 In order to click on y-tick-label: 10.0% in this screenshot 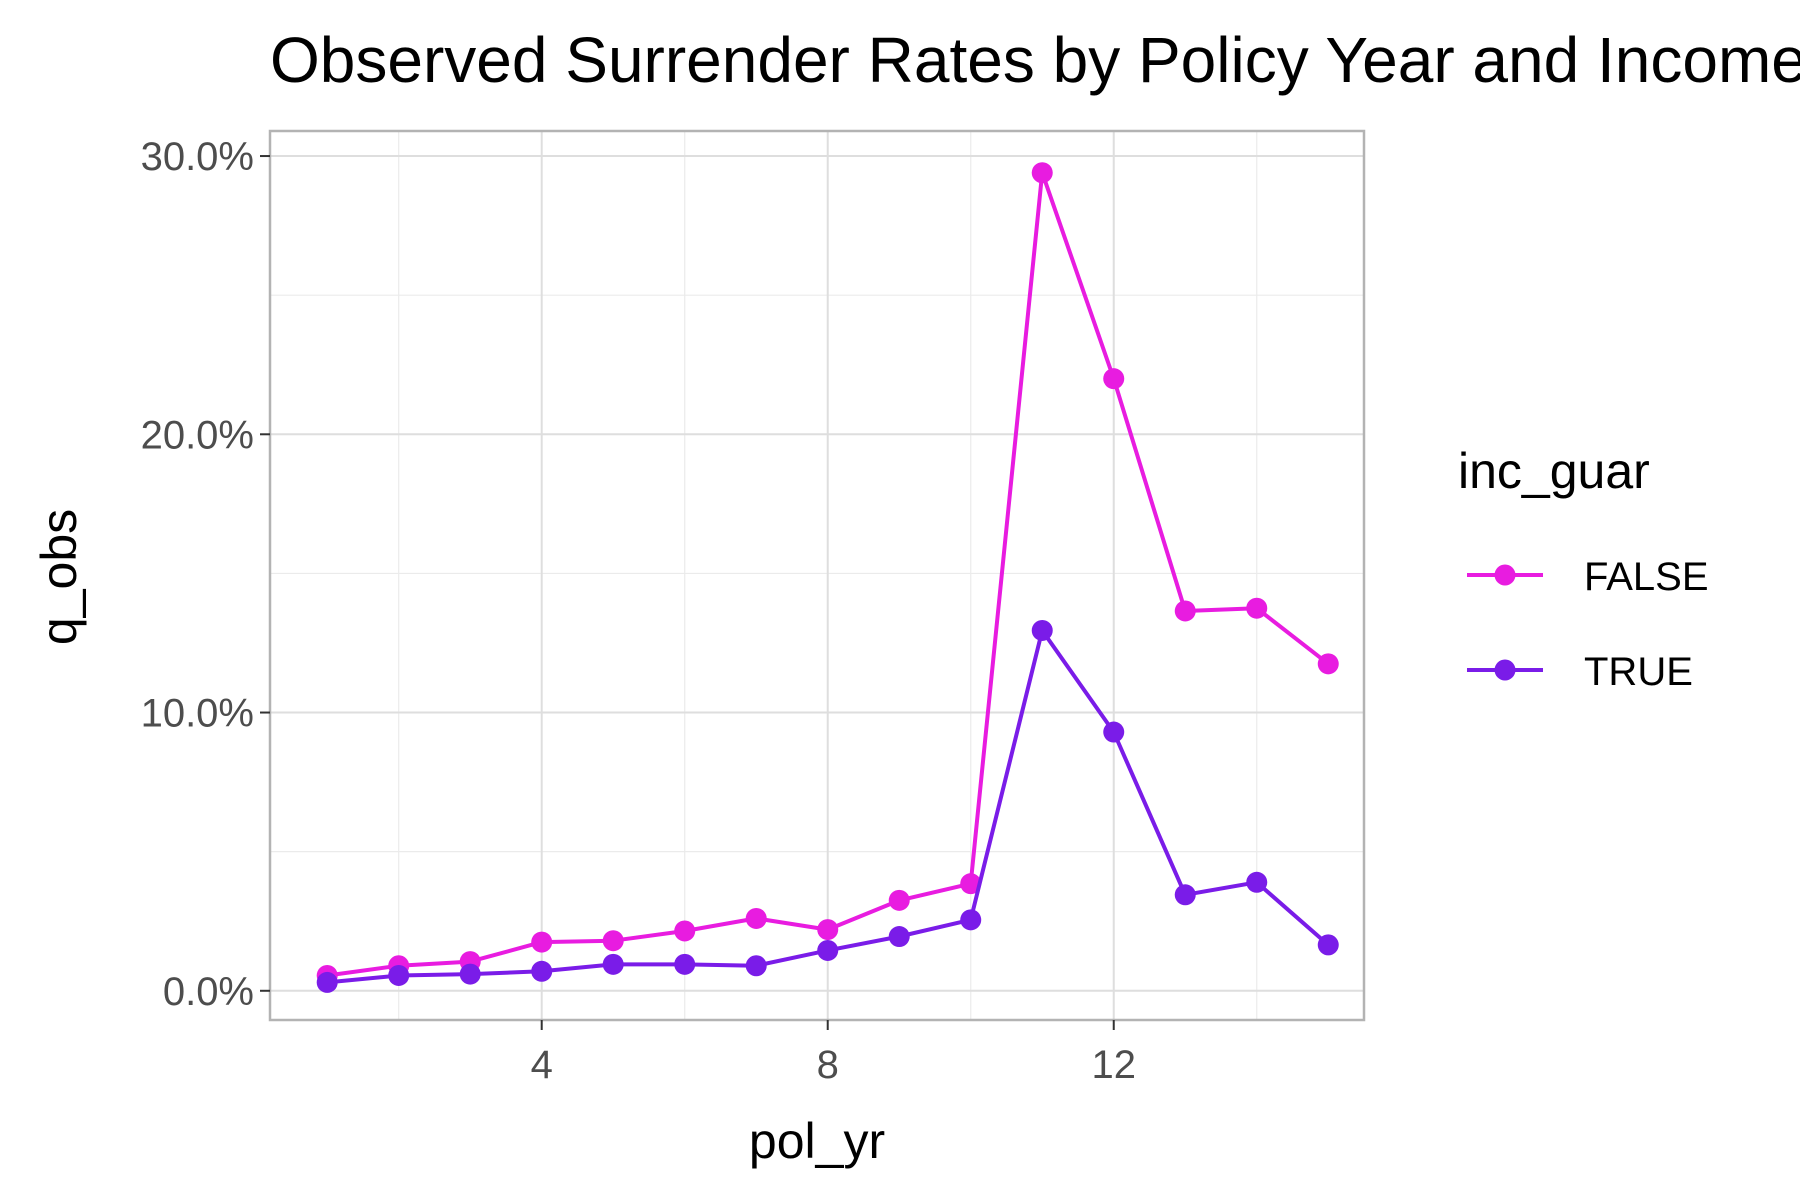, I will do `click(197, 714)`.